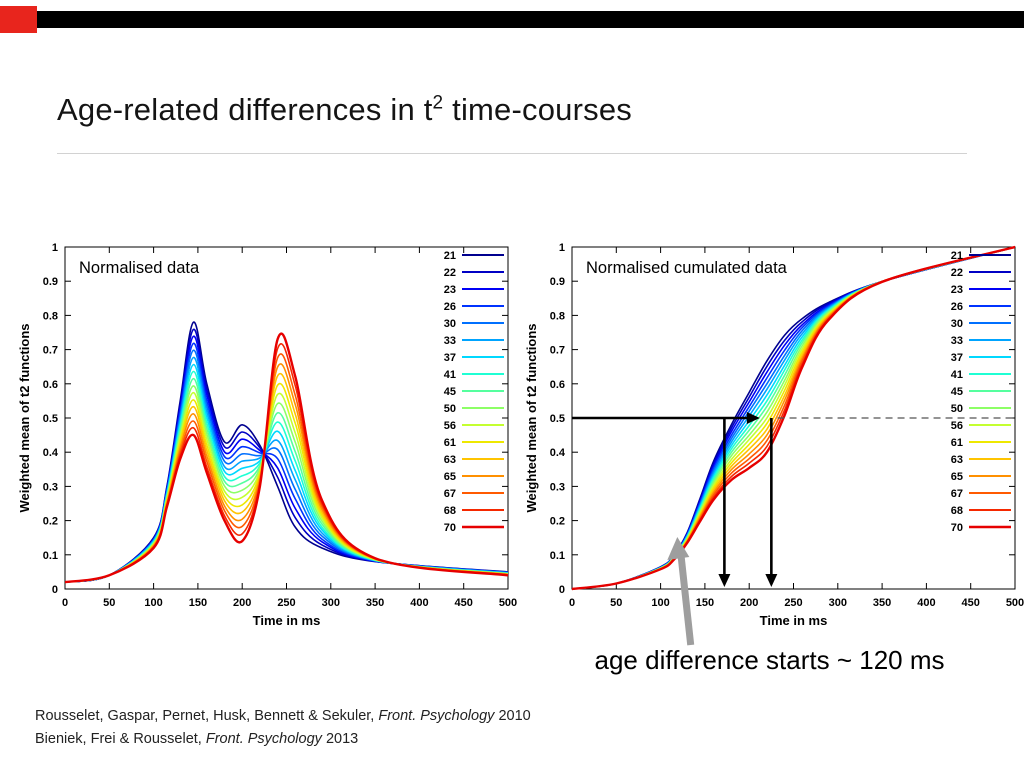  I want to click on legend-item-30: 30, so click(981, 324).